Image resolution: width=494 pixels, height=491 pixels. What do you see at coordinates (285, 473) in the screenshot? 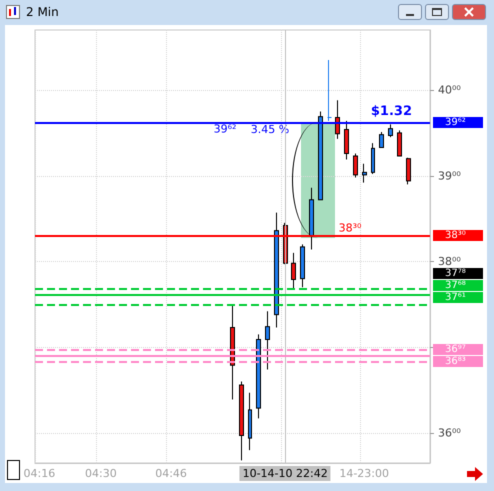
I see `x-tick-label: 10-14-10 22:42` at bounding box center [285, 473].